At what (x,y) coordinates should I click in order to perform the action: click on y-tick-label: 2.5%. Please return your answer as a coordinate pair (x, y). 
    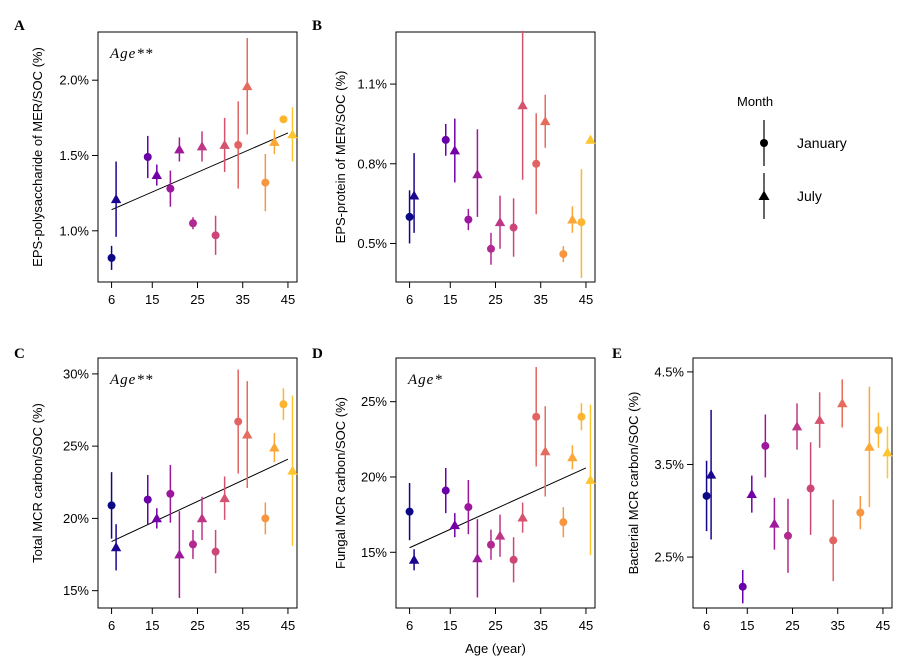
    Looking at the image, I should click on (669, 557).